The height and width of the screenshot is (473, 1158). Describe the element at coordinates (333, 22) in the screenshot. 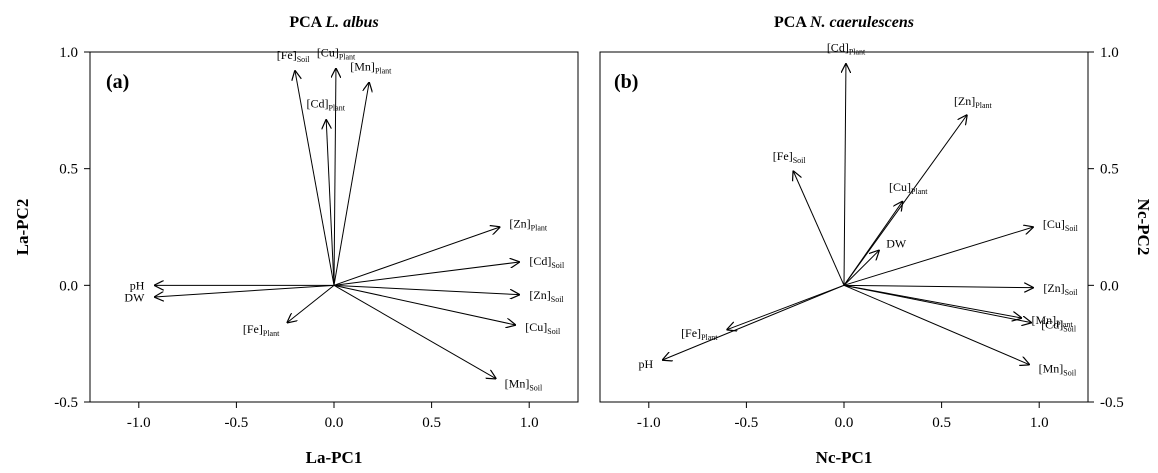

I see `chart-title: PCA L. albus` at that location.